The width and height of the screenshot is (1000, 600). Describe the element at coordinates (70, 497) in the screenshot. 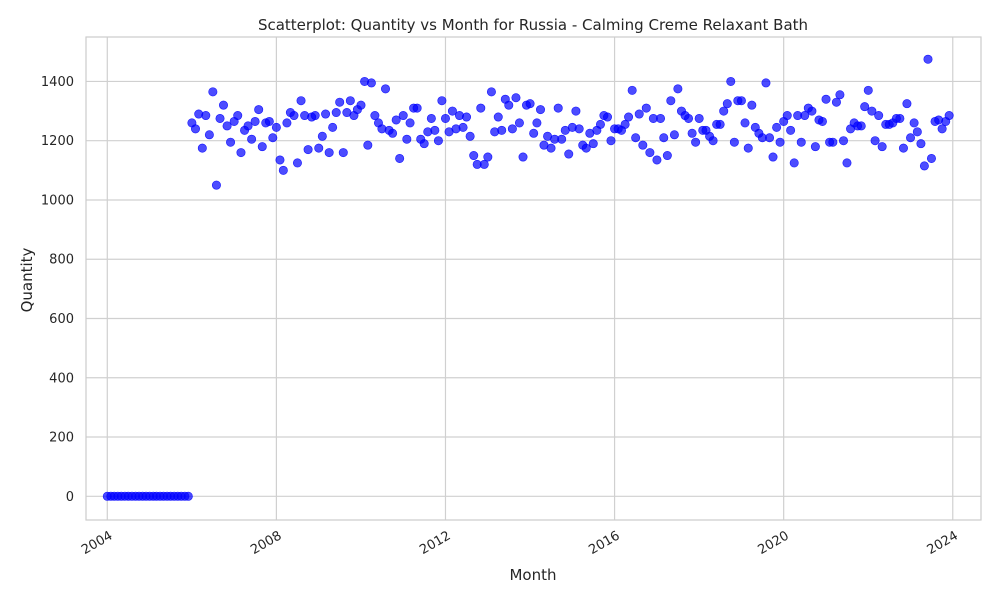

I see `y-tick-label: 0` at that location.